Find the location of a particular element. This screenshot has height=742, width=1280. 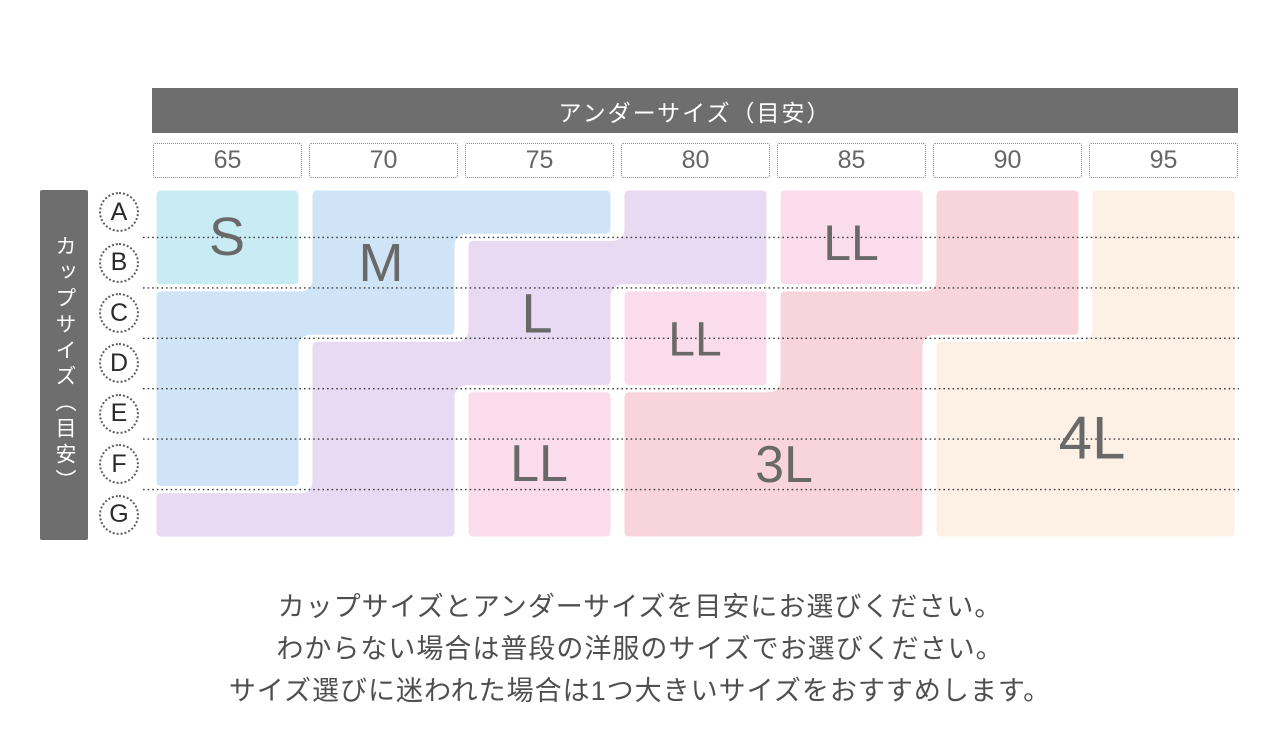

cup-size-row-badge: G is located at coordinates (119, 514).